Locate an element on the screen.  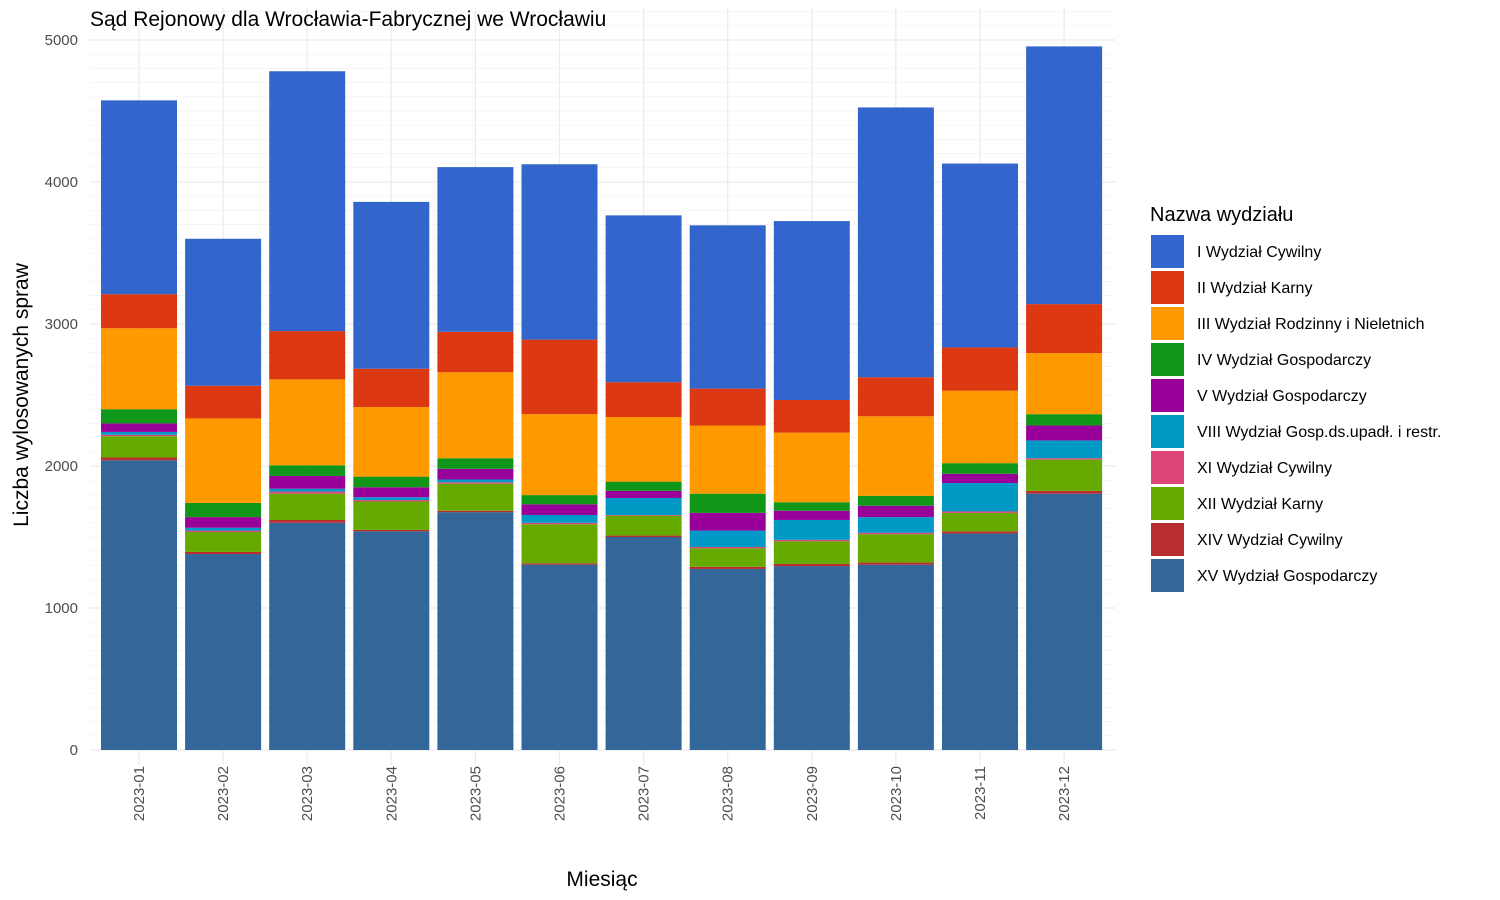
legend-label: XIV Wydział Cywilny is located at coordinates (1270, 540).